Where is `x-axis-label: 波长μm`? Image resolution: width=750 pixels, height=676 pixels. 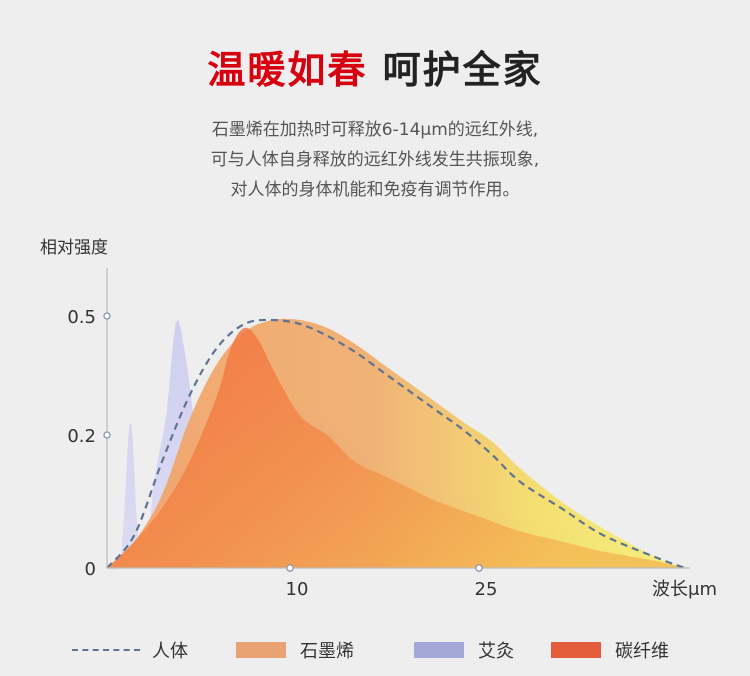
x-axis-label: 波长μm is located at coordinates (684, 589).